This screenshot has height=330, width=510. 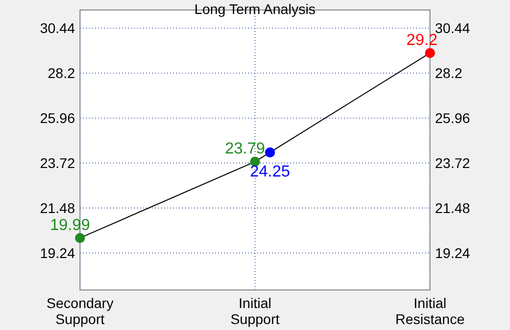 What do you see at coordinates (80, 311) in the screenshot?
I see `x-tick-label: Secondary Support` at bounding box center [80, 311].